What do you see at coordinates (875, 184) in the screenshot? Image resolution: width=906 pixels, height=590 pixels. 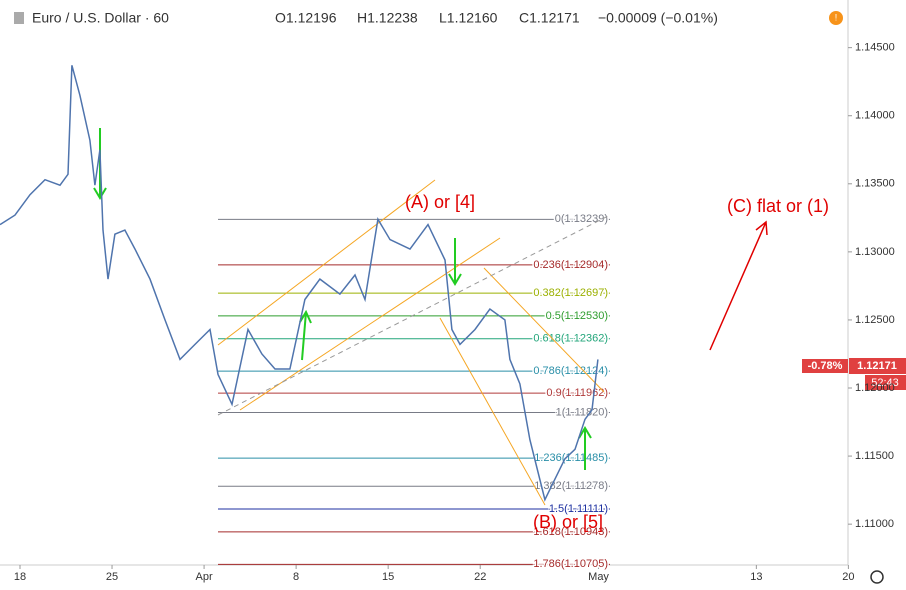 I see `y-tick-label: 1.13500` at bounding box center [875, 184].